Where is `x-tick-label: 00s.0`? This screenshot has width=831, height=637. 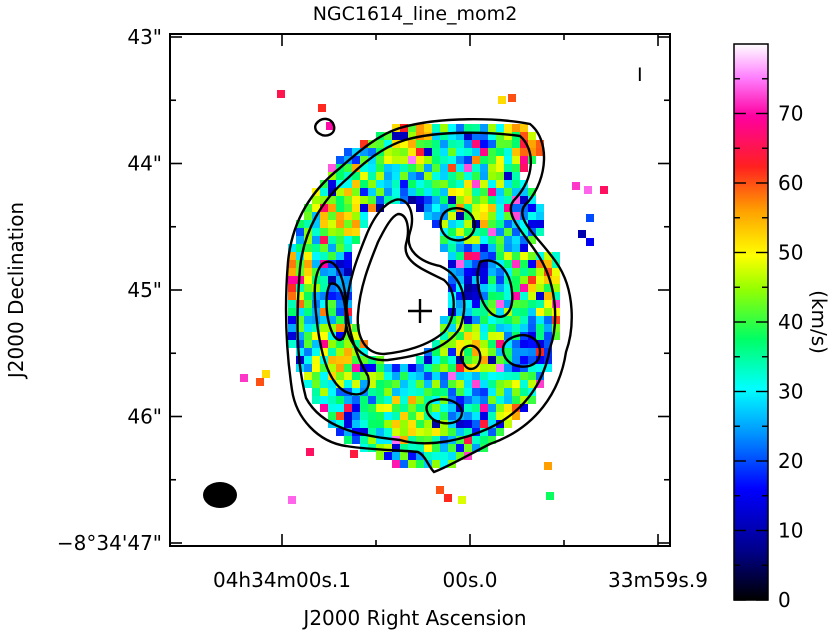
x-tick-label: 00s.0 is located at coordinates (470, 580).